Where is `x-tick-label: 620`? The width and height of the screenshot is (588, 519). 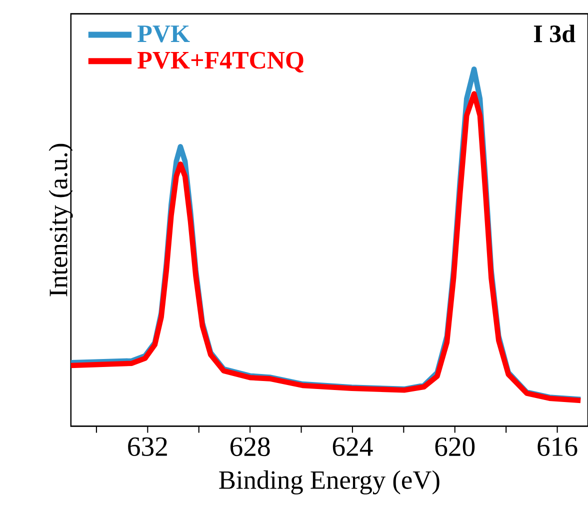
x-tick-label: 620 is located at coordinates (455, 446).